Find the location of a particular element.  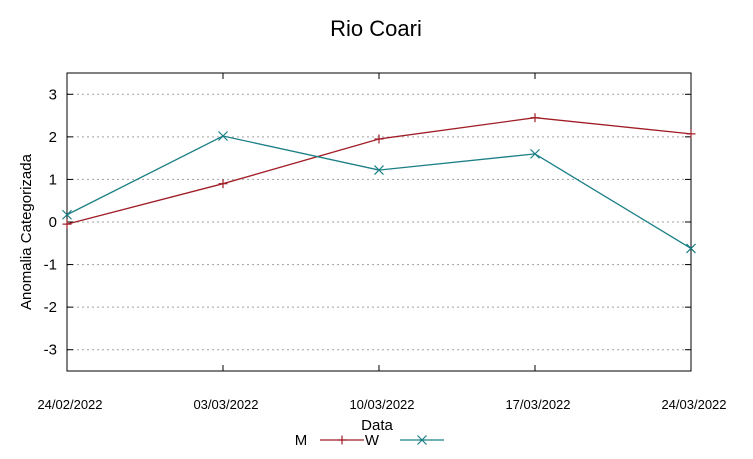

y-tick-label: -3 is located at coordinates (50, 350).